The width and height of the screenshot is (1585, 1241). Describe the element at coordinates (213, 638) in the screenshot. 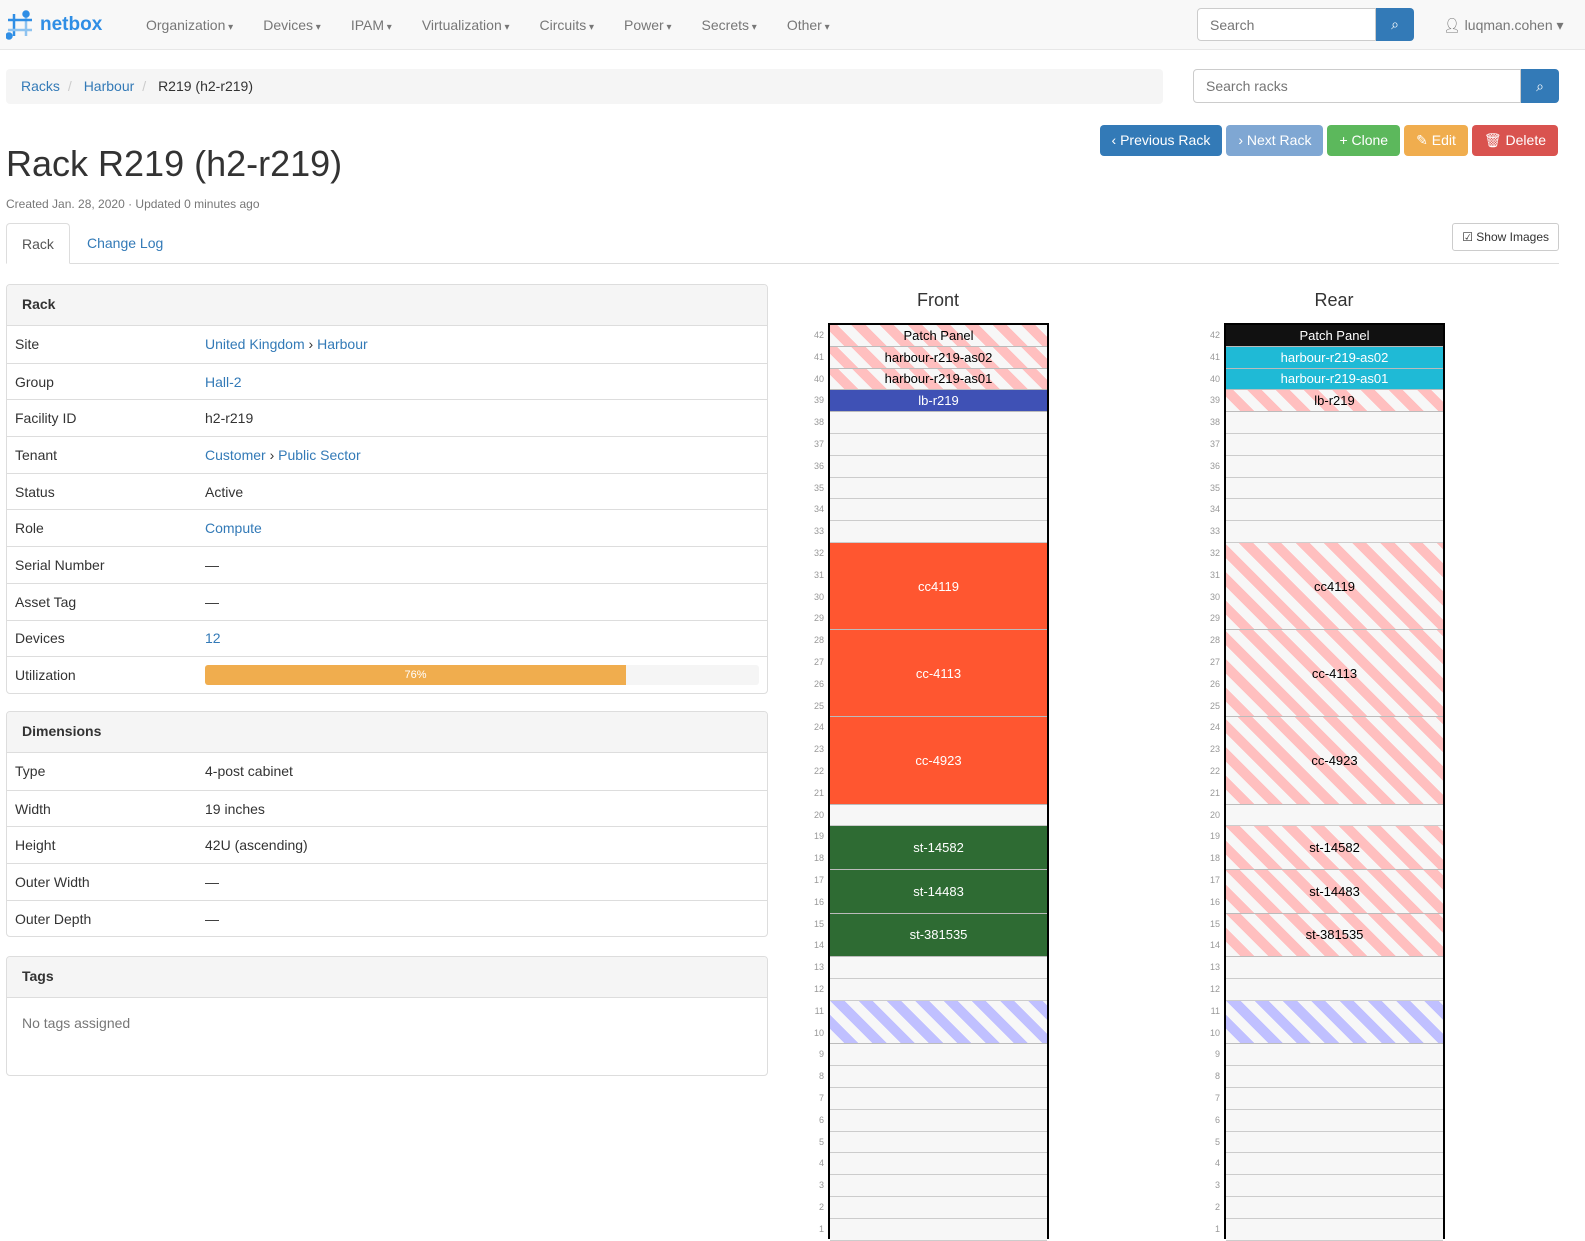

I see `value-link: 12` at that location.